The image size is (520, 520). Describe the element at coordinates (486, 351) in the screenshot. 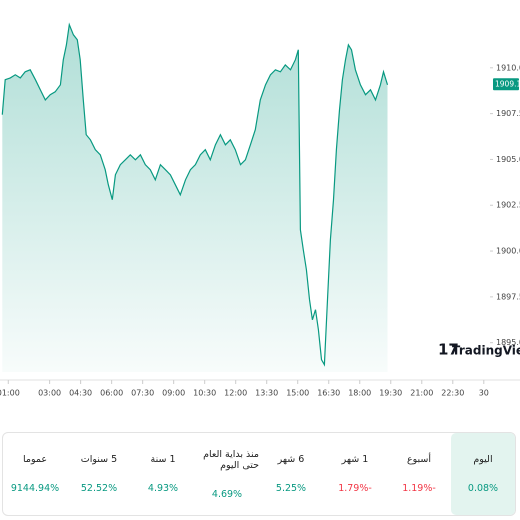

I see `watermark: TradingView` at that location.